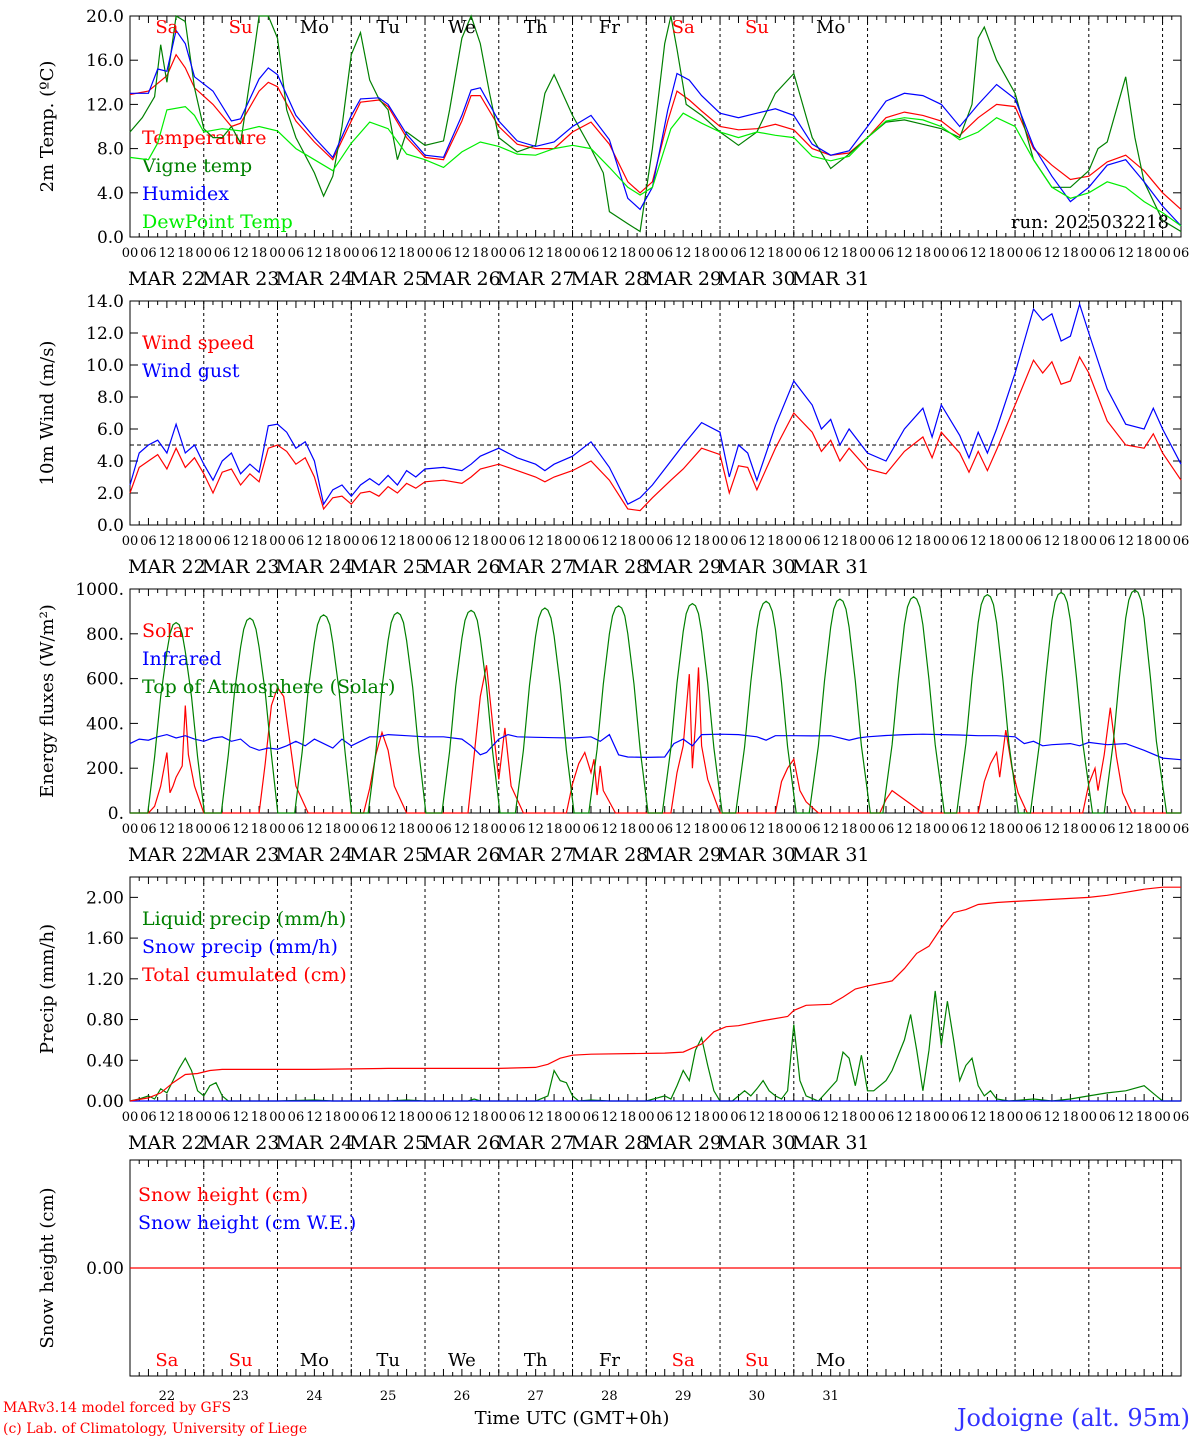 The height and width of the screenshot is (1440, 1194). Describe the element at coordinates (388, 27) in the screenshot. I see `day-of-week-label: Tu` at that location.